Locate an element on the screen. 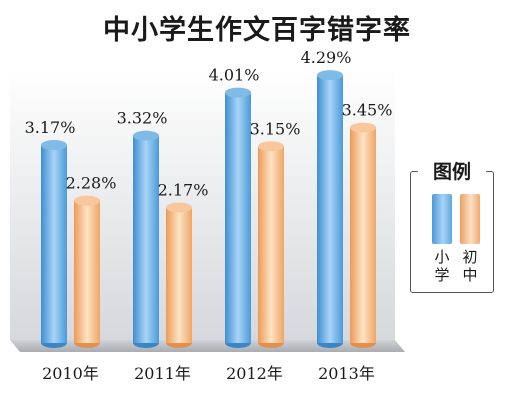 Image resolution: width=514 pixels, height=402 pixels. chart-title: 中小学生作文百字错字率 is located at coordinates (257, 30).